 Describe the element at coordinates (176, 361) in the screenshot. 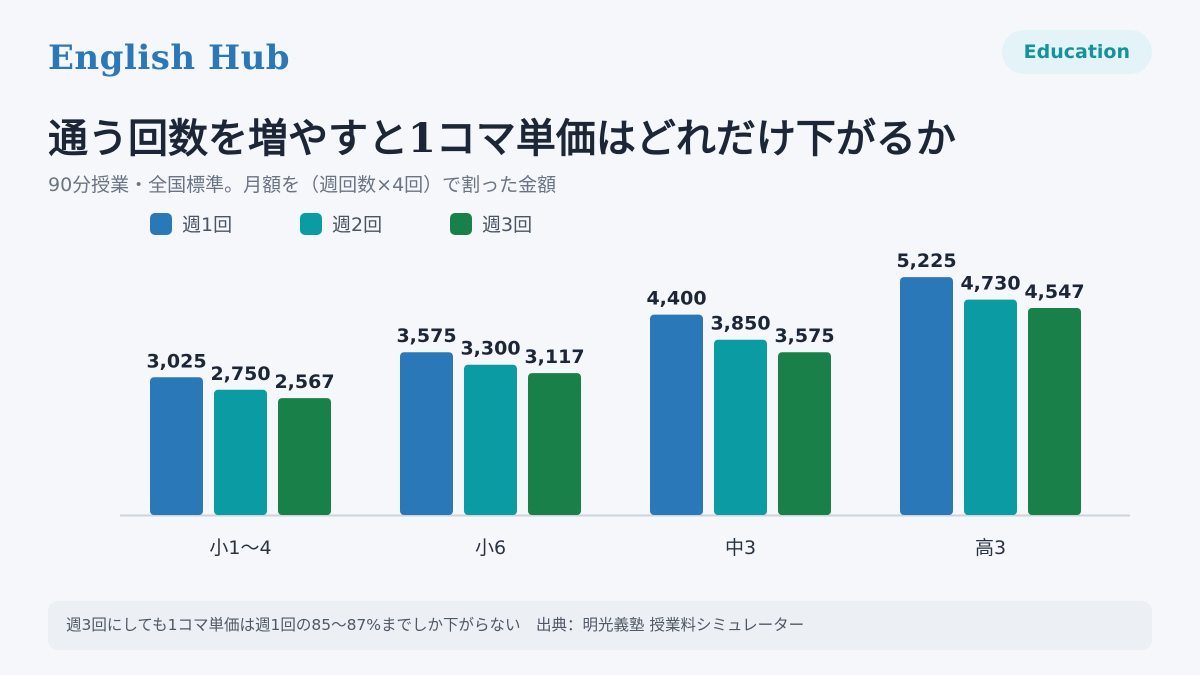

I see `data-label: 3,025` at that location.